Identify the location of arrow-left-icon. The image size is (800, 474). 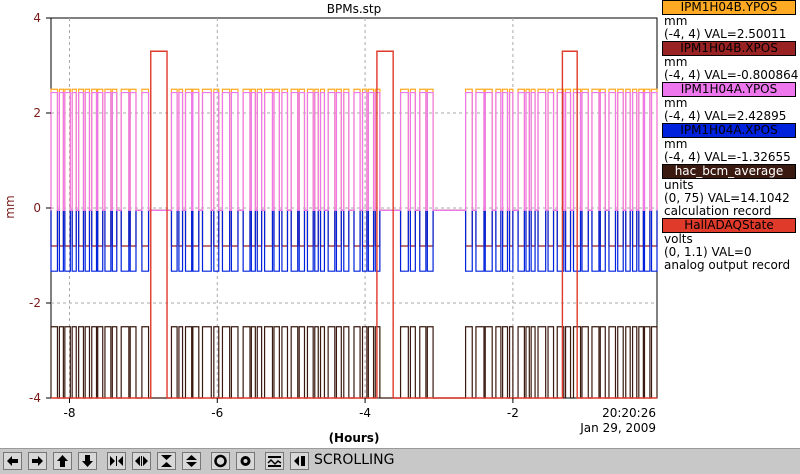
(12, 461).